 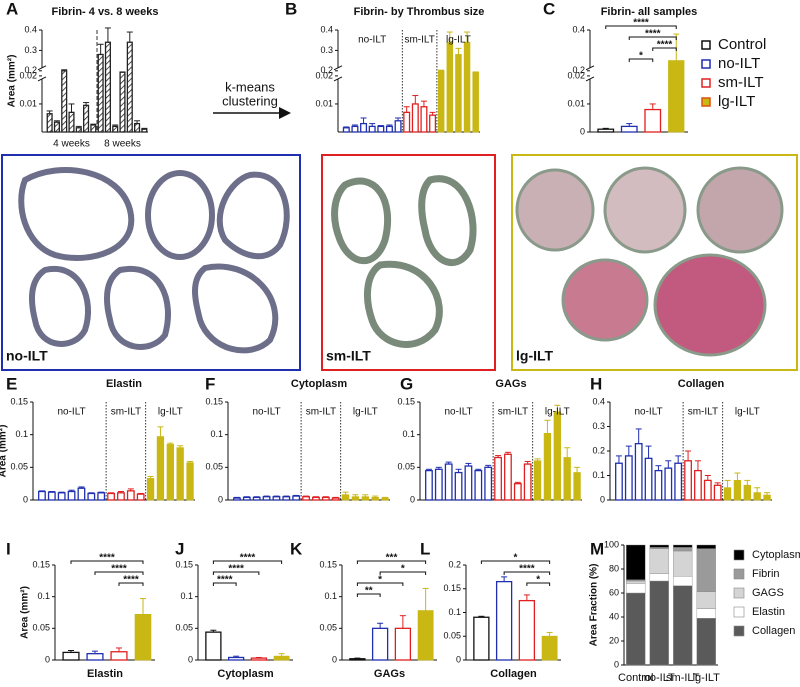 What do you see at coordinates (659, 678) in the screenshot?
I see `x-tick-label: no-ILT` at bounding box center [659, 678].